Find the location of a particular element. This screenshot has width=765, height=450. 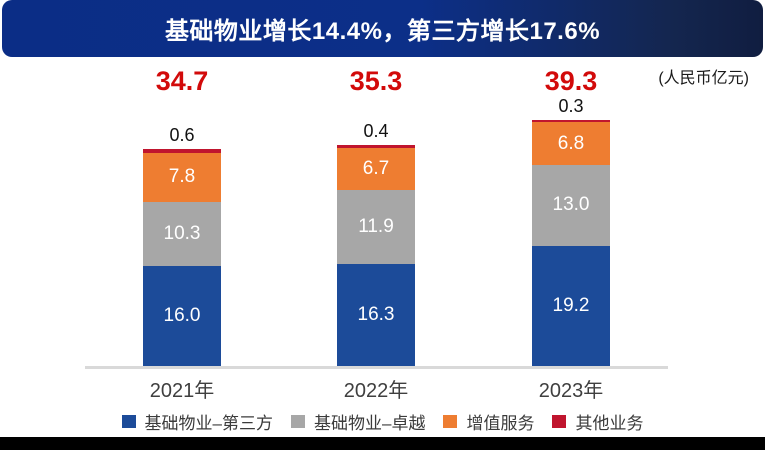

total-value-label: 39.3 is located at coordinates (571, 81).